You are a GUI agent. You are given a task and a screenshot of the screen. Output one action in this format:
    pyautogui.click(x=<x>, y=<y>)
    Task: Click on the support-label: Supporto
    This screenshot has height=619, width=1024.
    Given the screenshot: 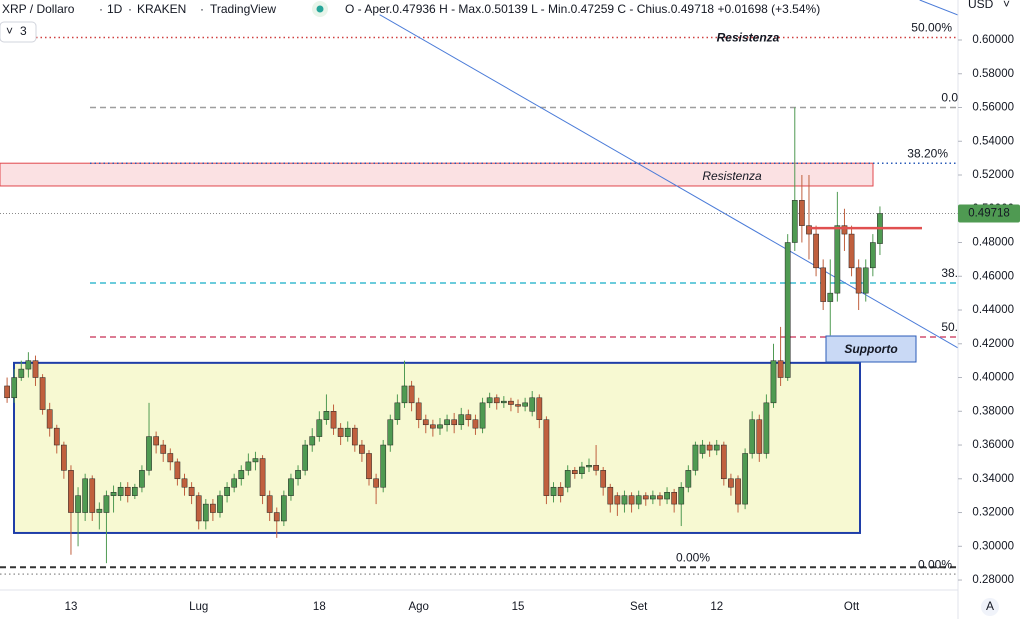 What is the action you would take?
    pyautogui.click(x=870, y=349)
    